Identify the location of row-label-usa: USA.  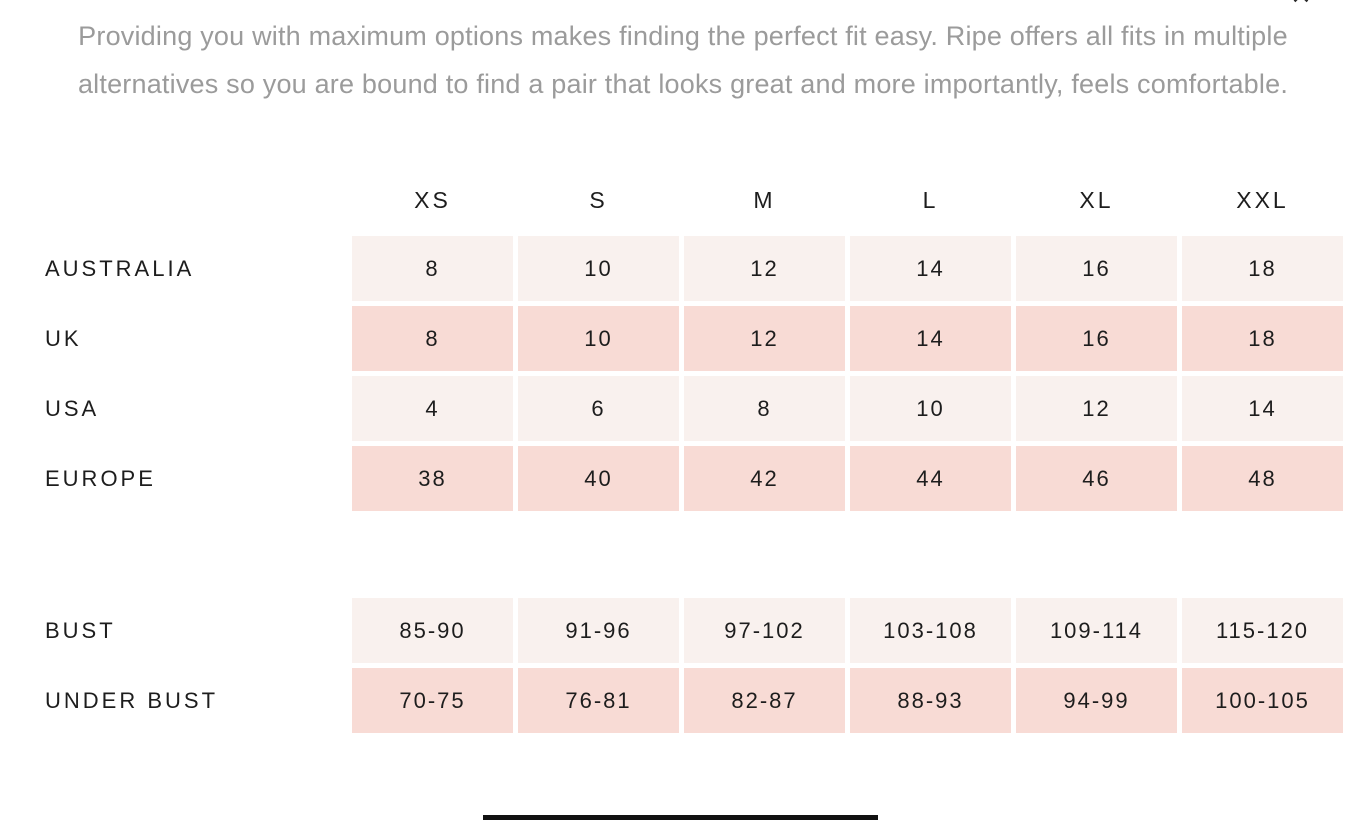
(72, 408).